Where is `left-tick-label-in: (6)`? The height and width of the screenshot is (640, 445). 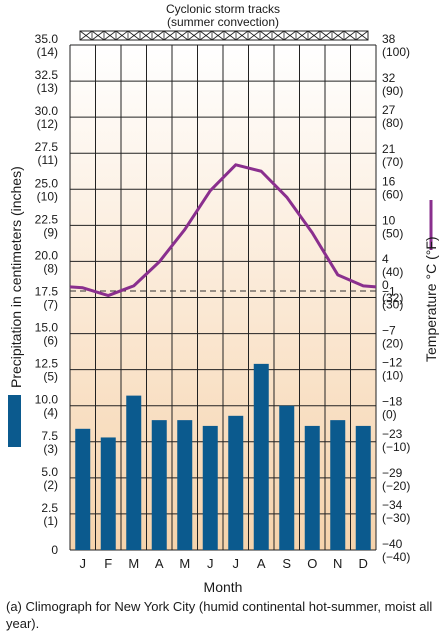 left-tick-label-in: (6) is located at coordinates (50, 341).